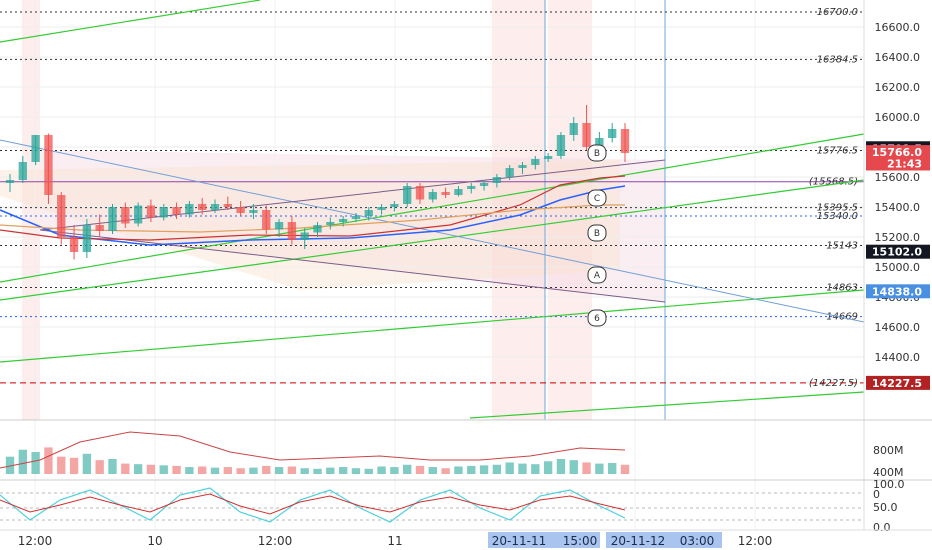  I want to click on pattern-point-label-0: A, so click(597, 276).